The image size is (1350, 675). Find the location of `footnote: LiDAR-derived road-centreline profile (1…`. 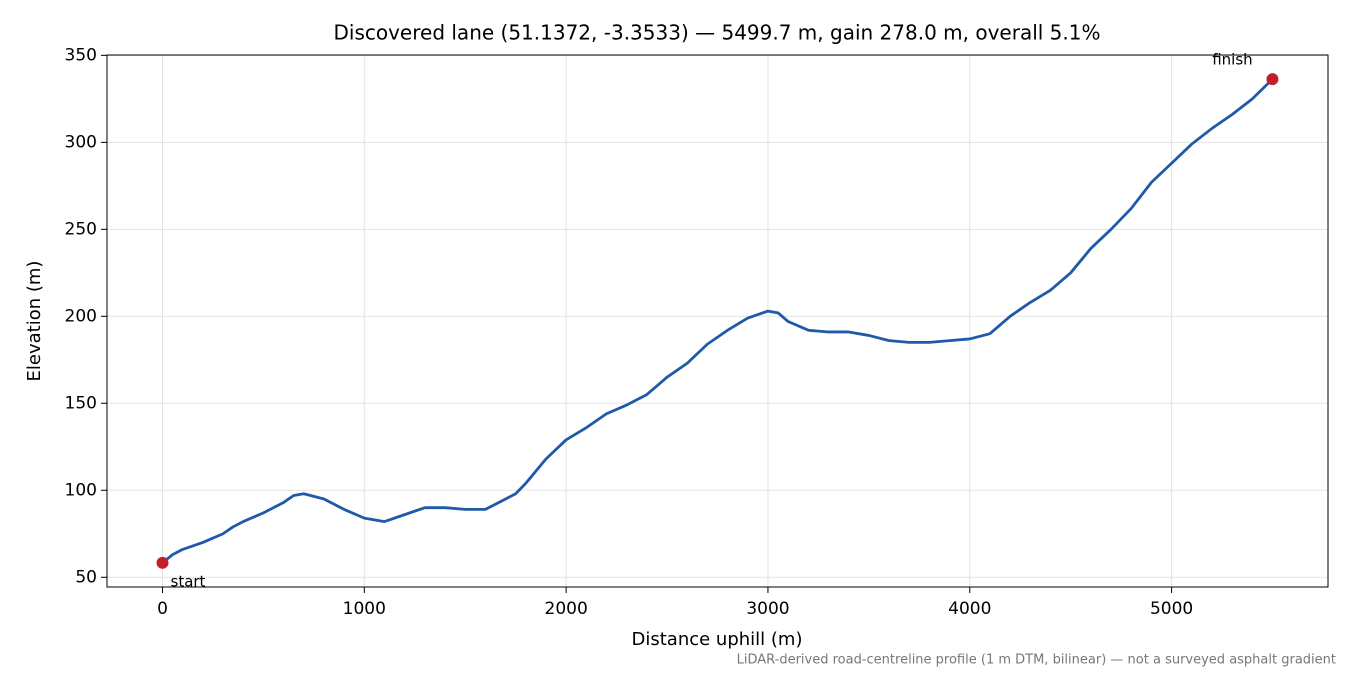

footnote: LiDAR-derived road-centreline profile (1… is located at coordinates (1036, 660).